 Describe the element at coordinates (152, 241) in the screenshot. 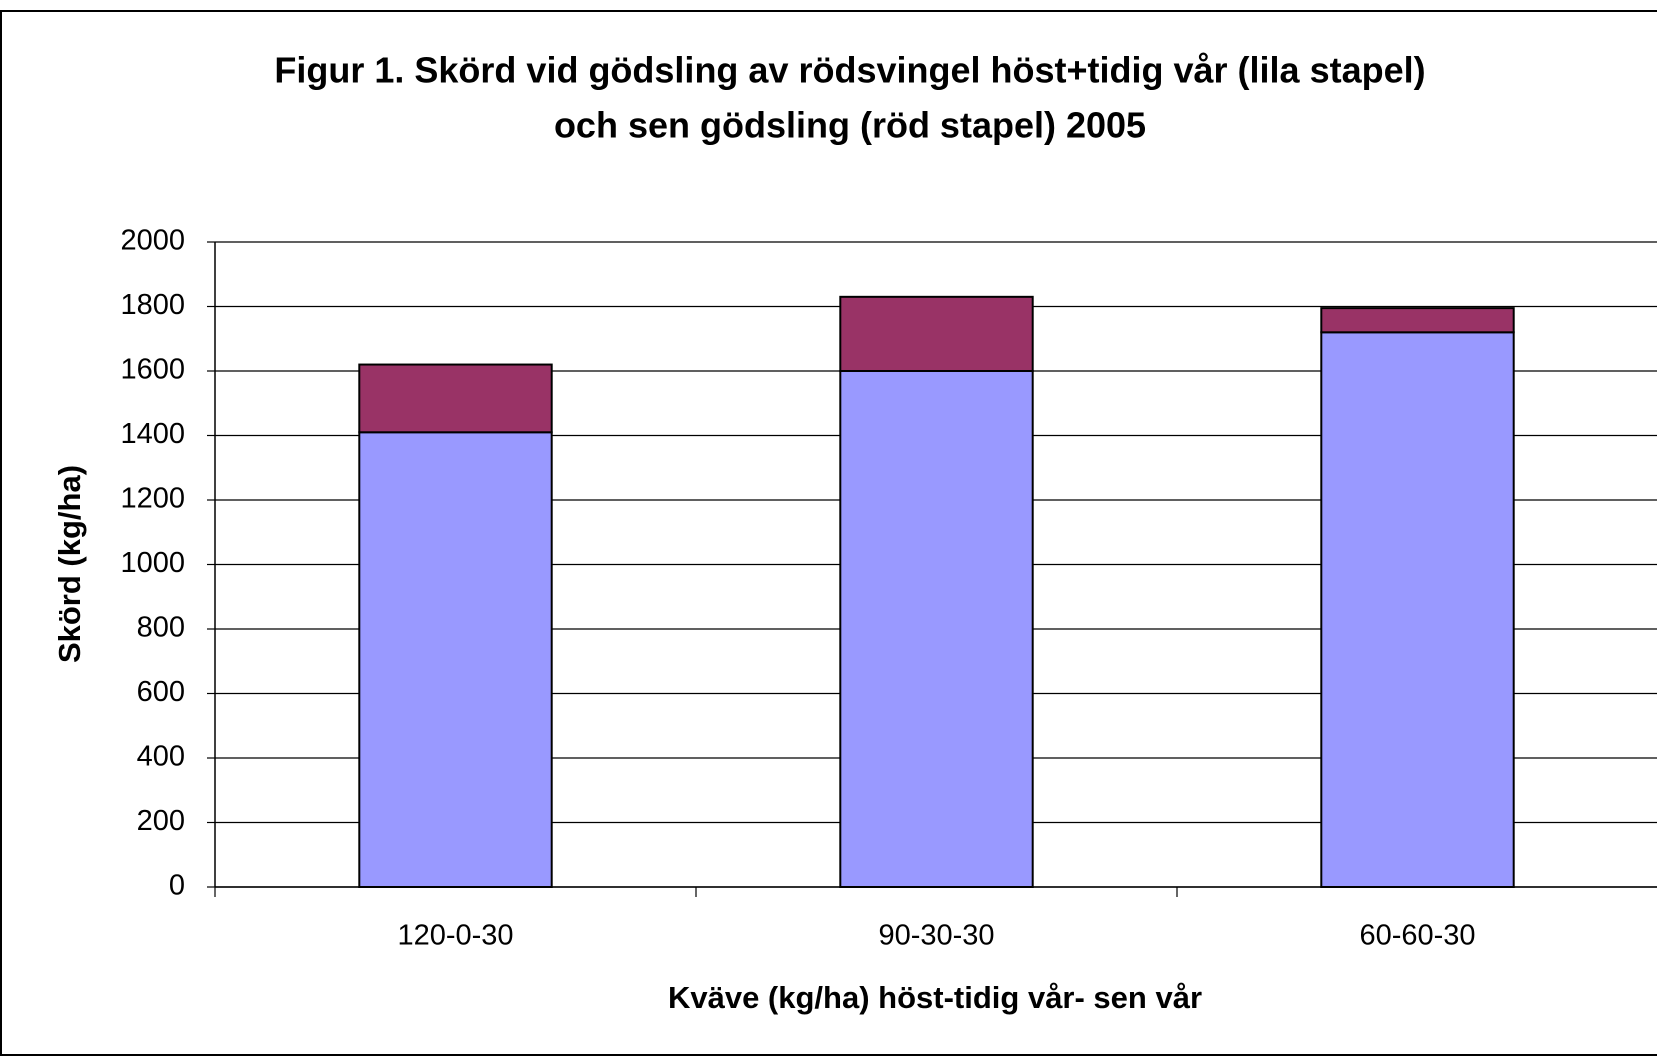

I see `y-tick-label: 2000` at that location.